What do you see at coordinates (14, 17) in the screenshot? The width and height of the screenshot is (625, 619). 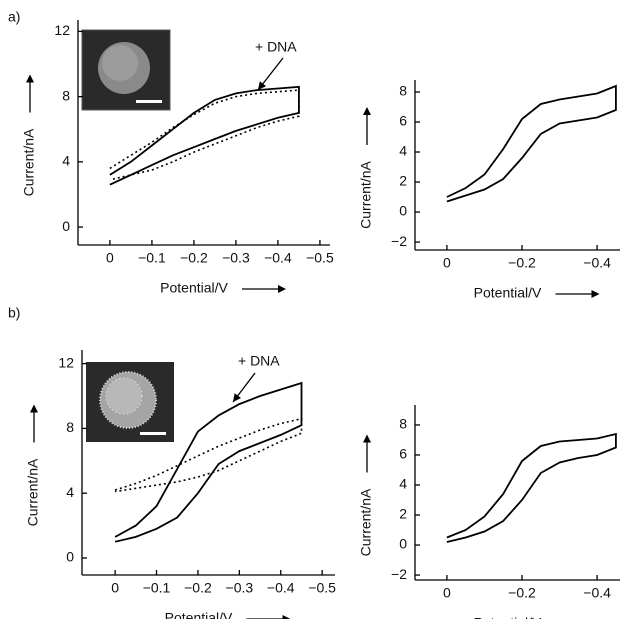 I see `panel-label: a)` at bounding box center [14, 17].